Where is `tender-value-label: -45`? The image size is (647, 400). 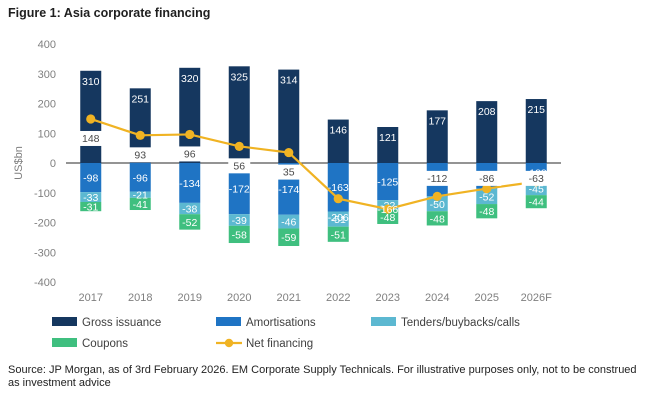 tender-value-label: -45 is located at coordinates (536, 189).